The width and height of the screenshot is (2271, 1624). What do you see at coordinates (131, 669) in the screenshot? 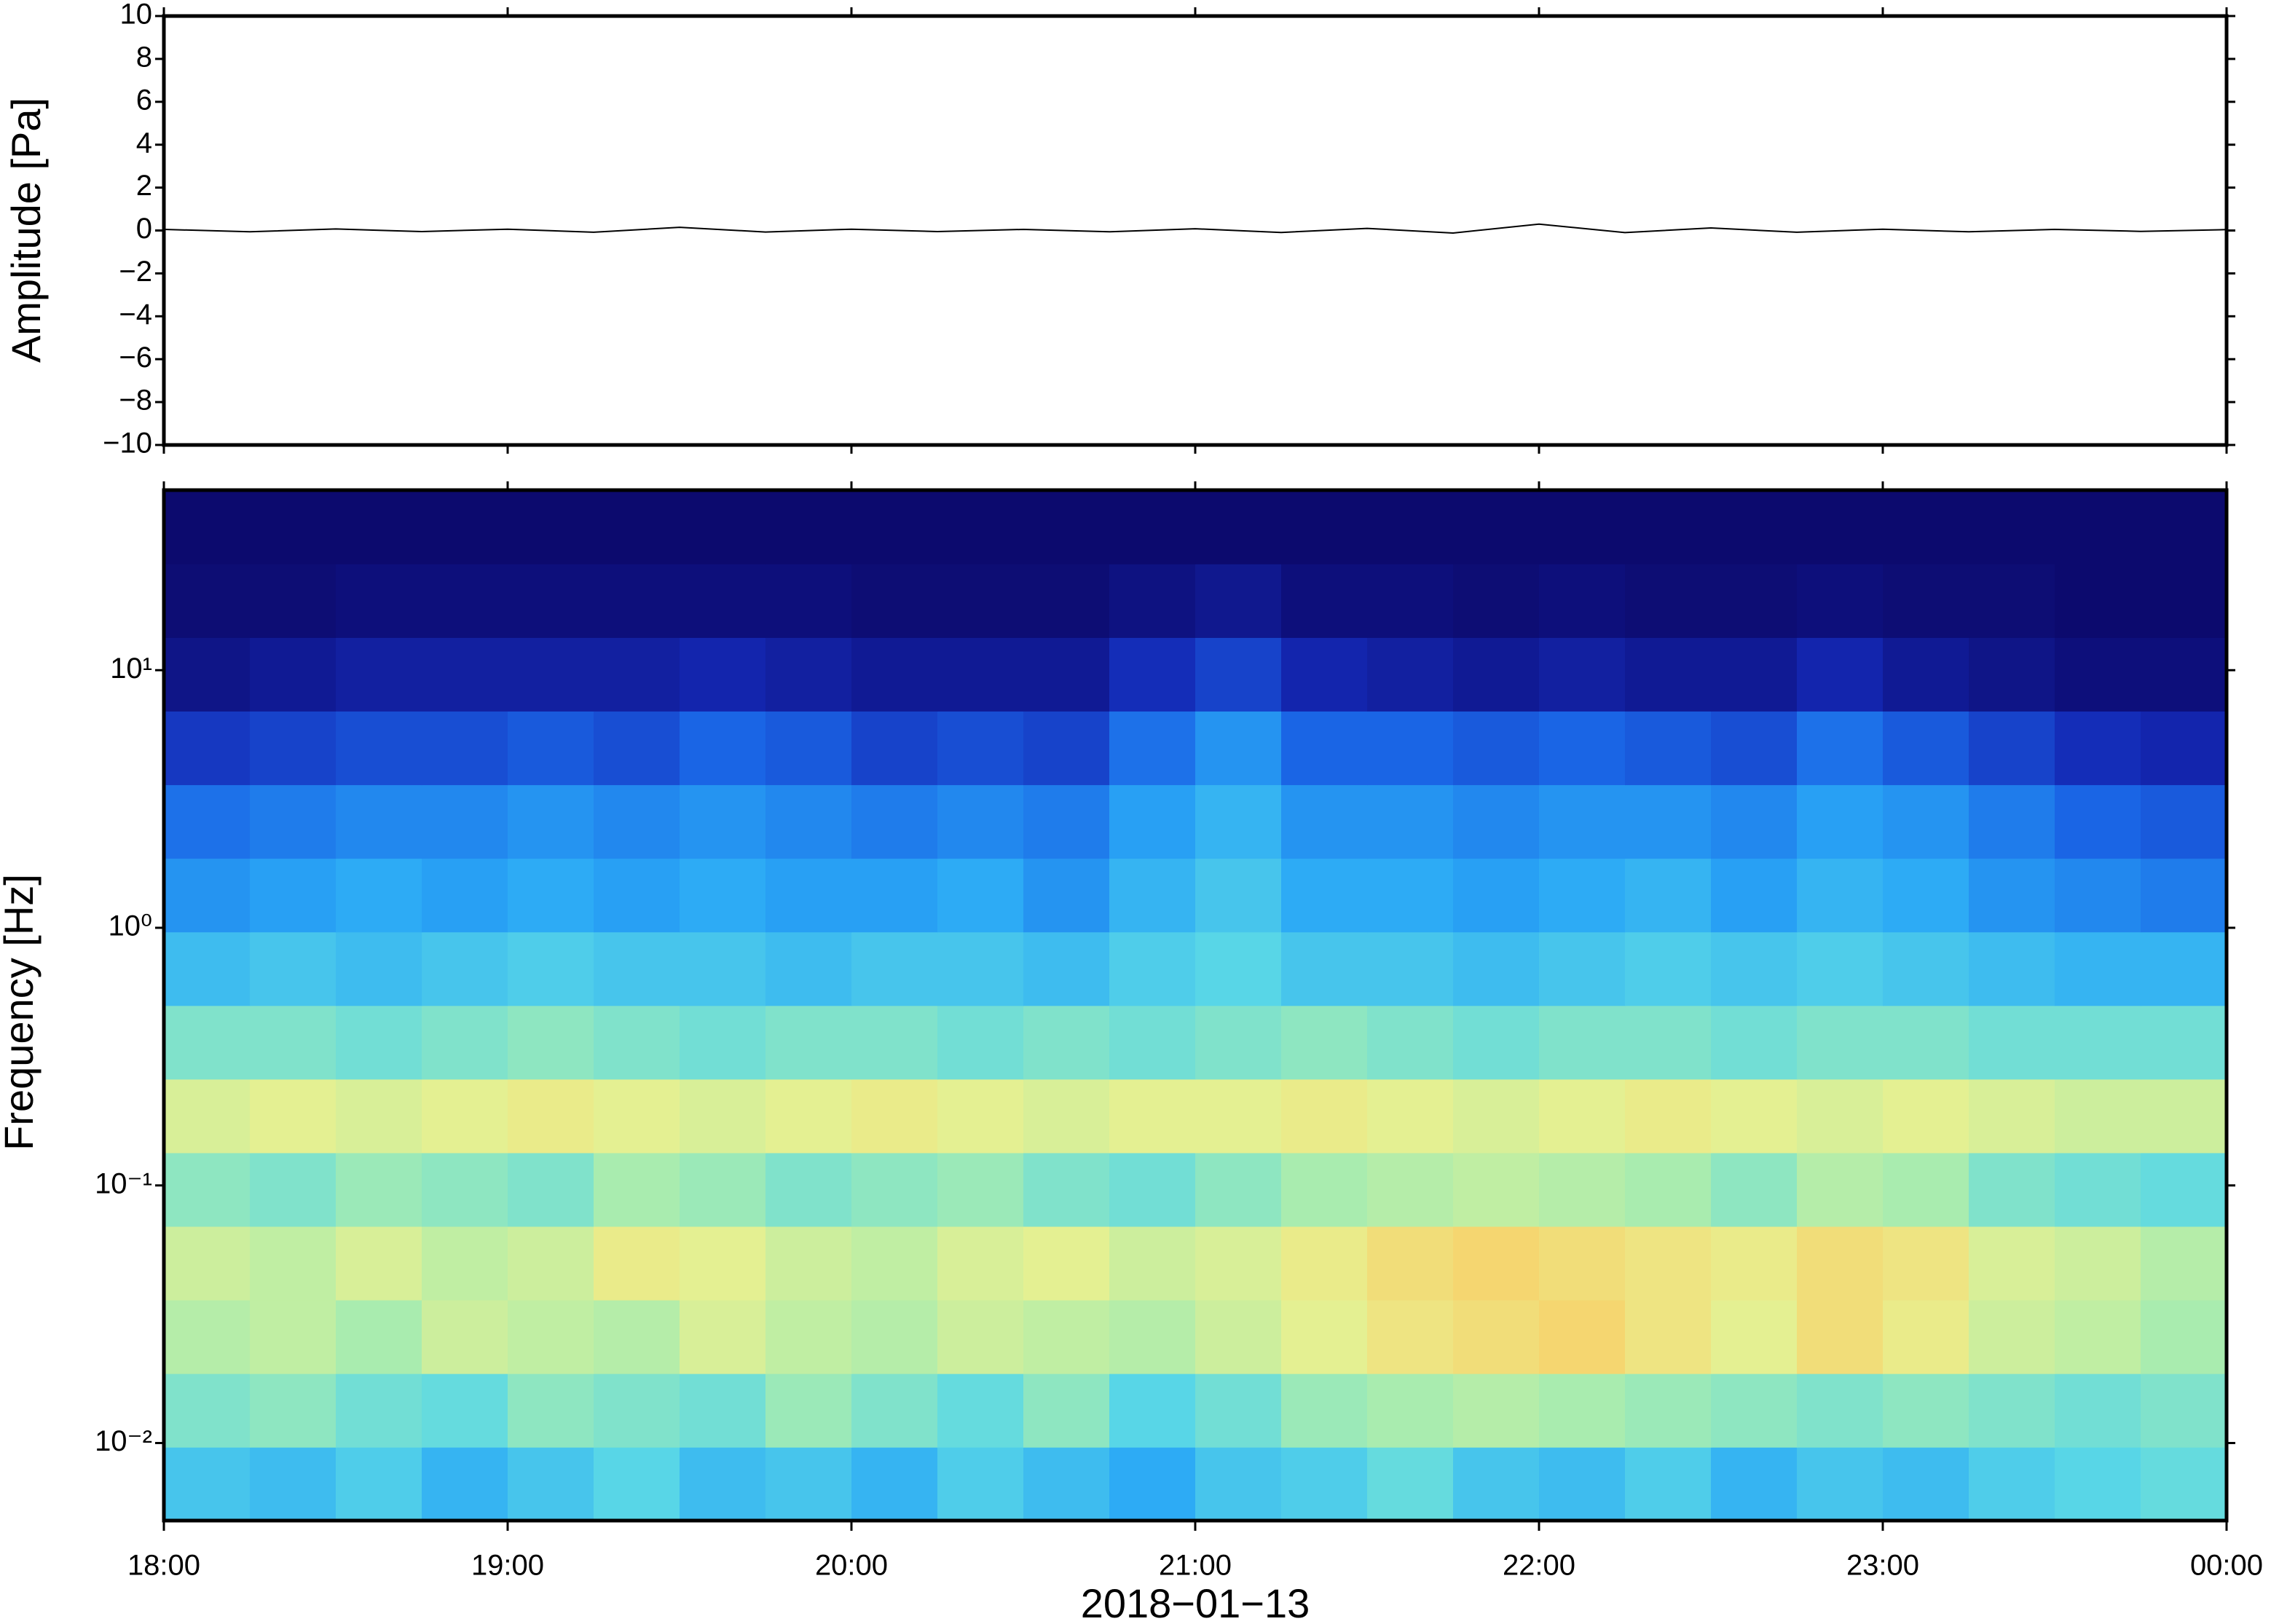
I see `y-tick-label: 10¹` at bounding box center [131, 669].